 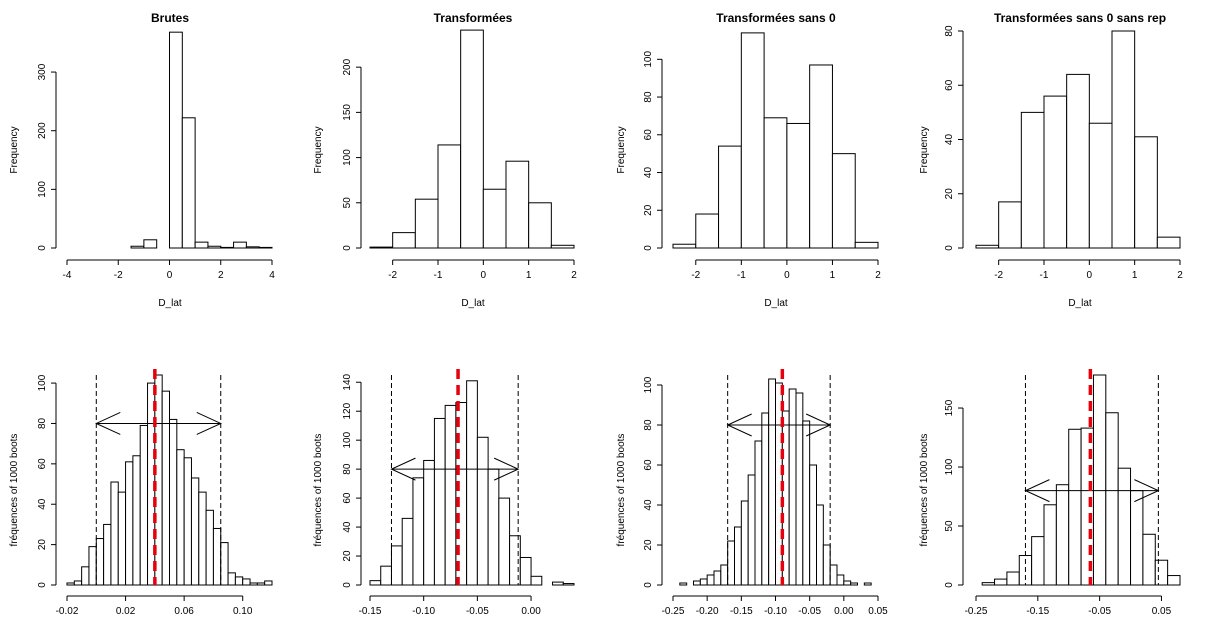 I want to click on x-tick-label: -0.15, so click(x=370, y=611).